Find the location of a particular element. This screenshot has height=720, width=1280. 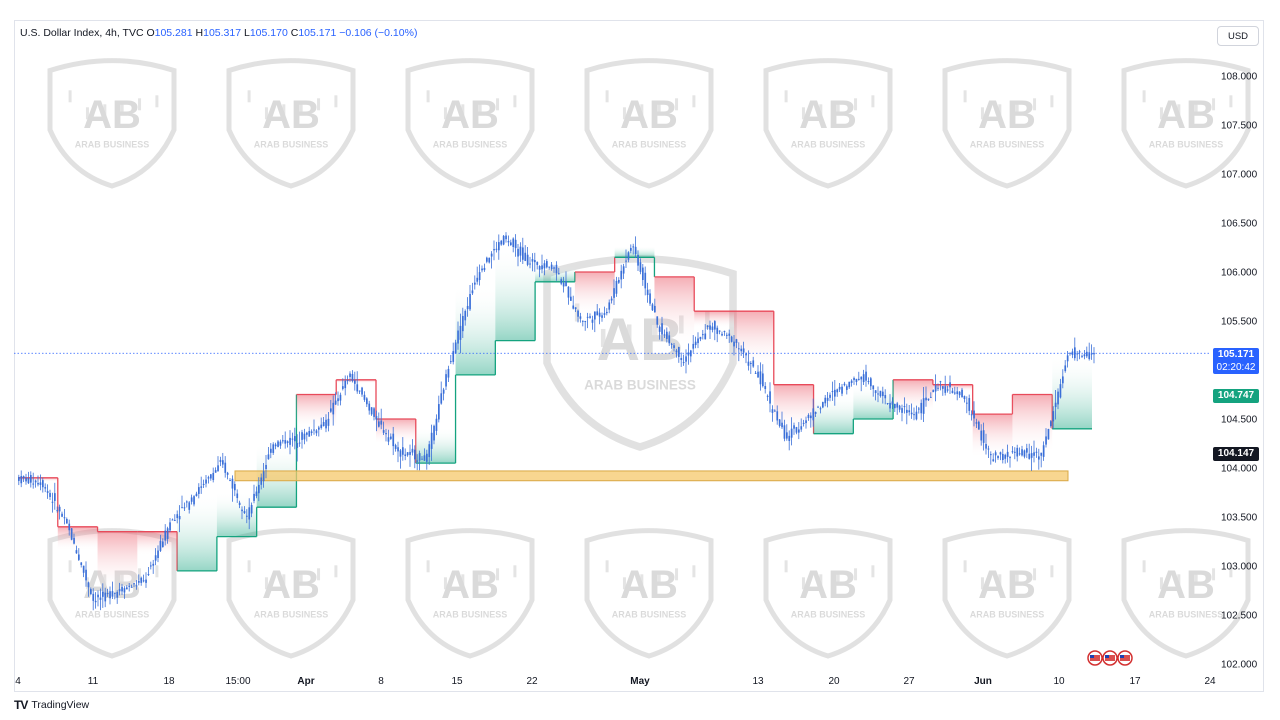

last-price-tag: 105.171 02:20:42 is located at coordinates (1236, 361).